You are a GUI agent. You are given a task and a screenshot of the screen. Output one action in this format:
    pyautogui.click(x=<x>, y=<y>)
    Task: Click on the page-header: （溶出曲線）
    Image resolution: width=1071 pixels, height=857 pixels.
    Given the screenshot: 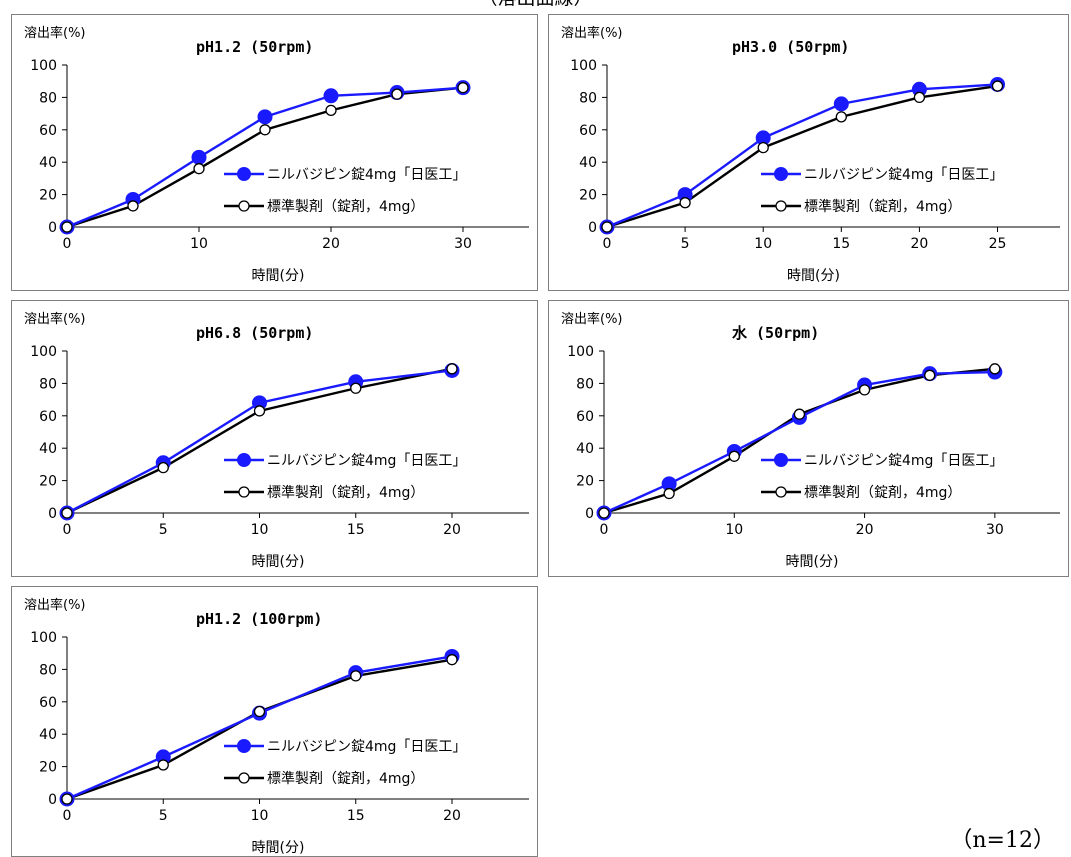 What is the action you would take?
    pyautogui.click(x=535, y=4)
    